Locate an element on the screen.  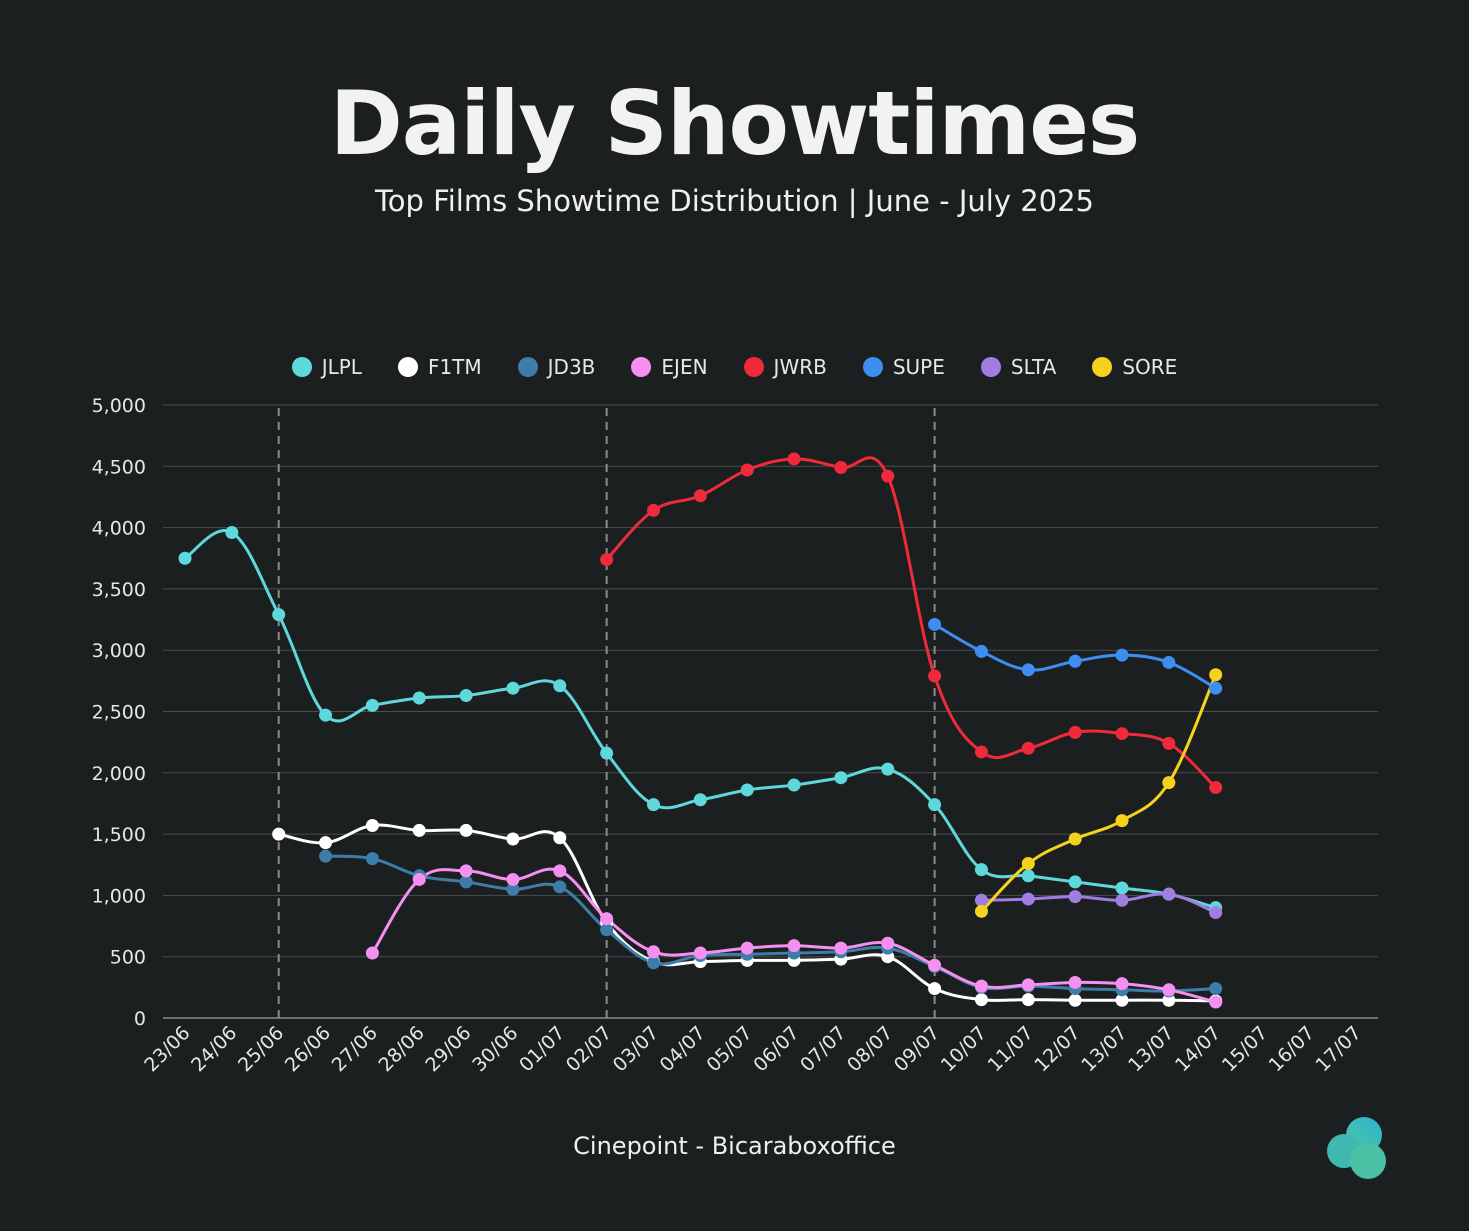
chart-title: Daily Showtimes is located at coordinates (735, 123).